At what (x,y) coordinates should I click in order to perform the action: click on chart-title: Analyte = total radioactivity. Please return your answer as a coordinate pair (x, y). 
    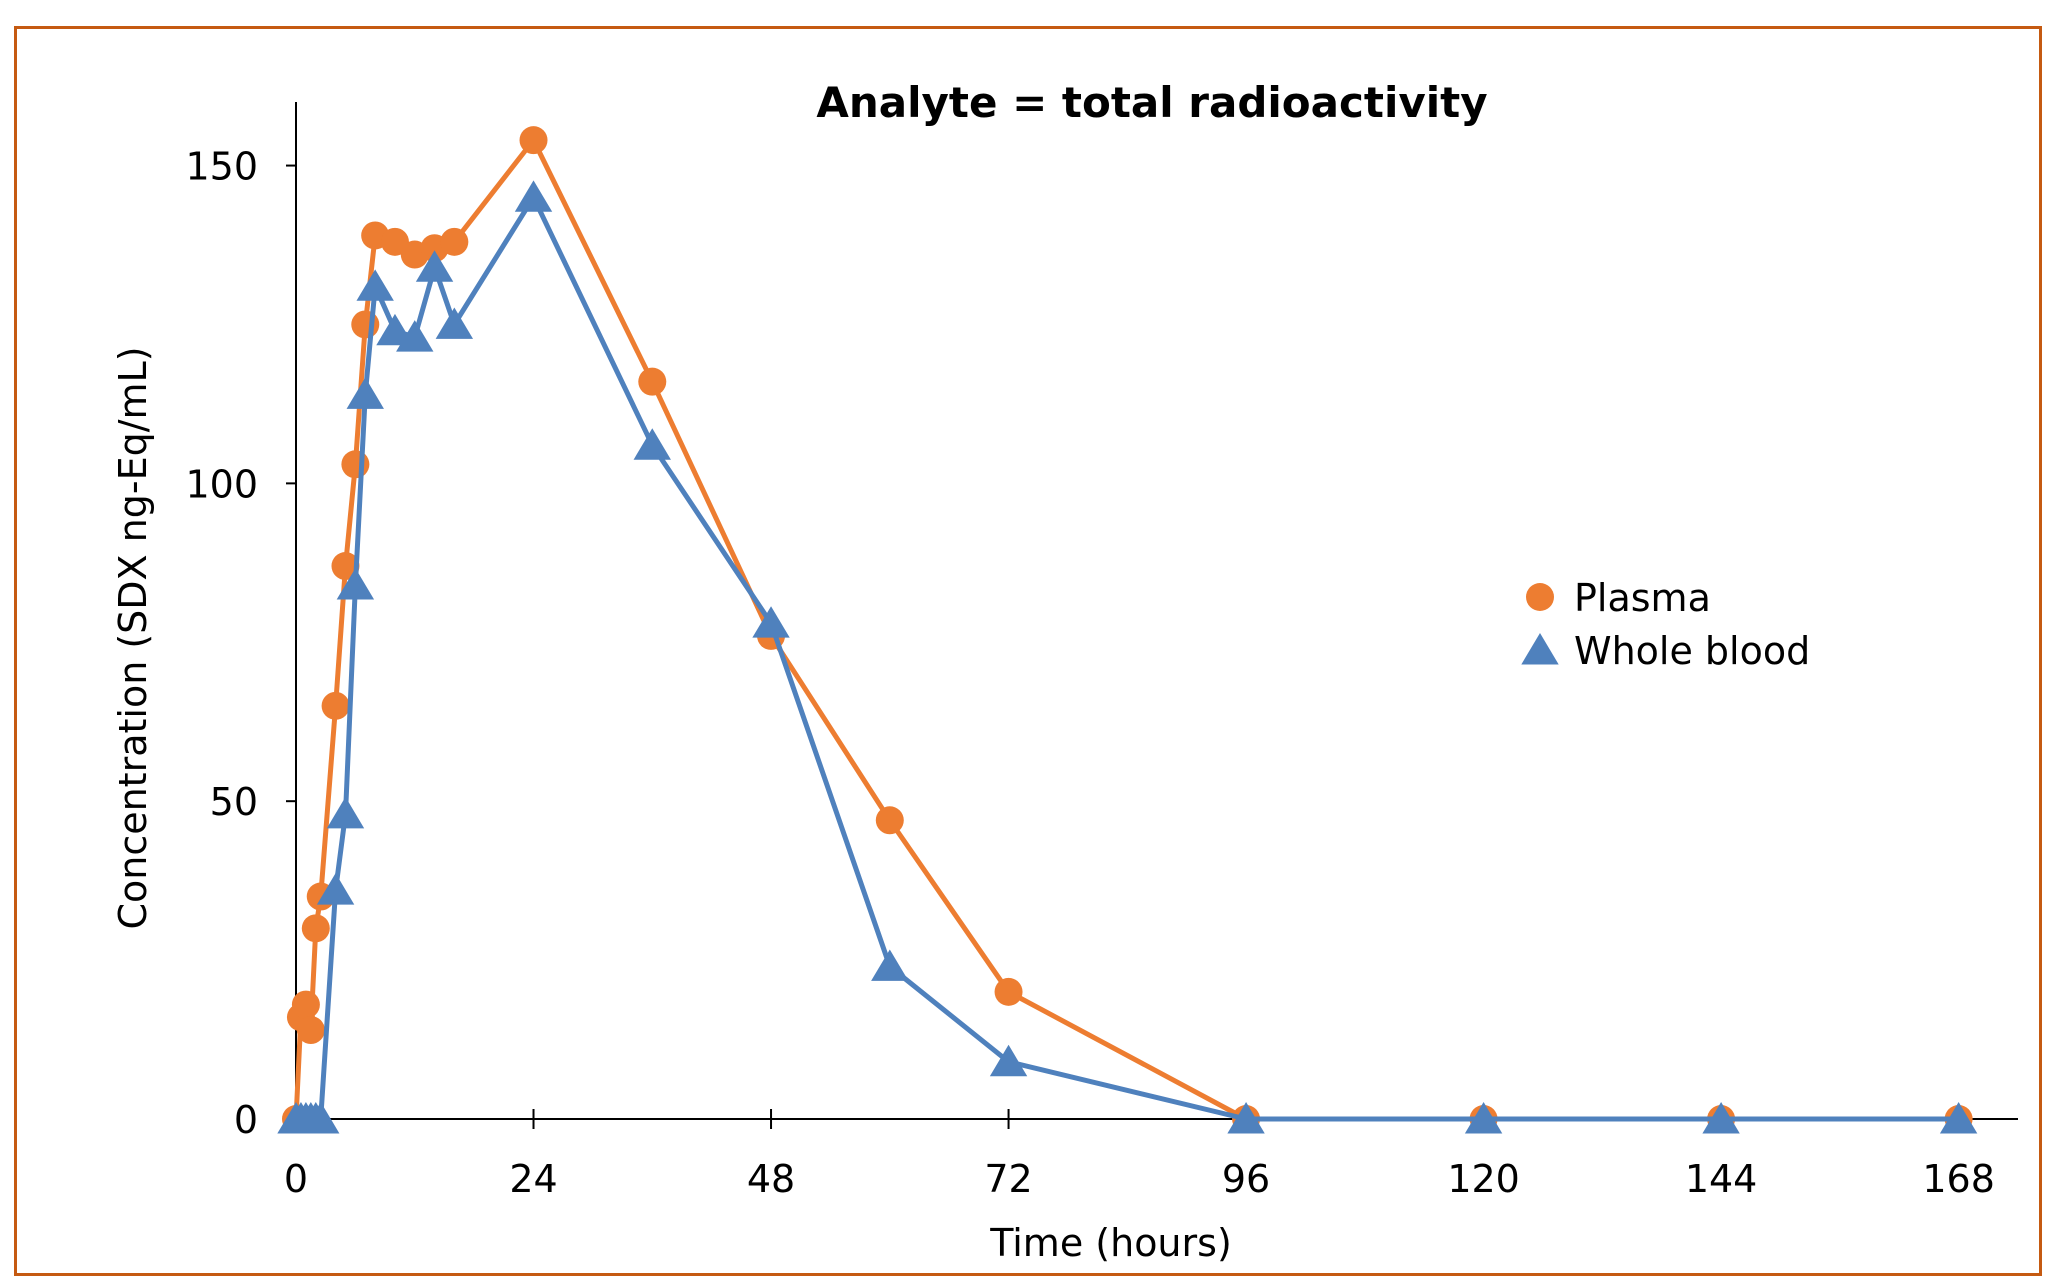
    Looking at the image, I should click on (1151, 102).